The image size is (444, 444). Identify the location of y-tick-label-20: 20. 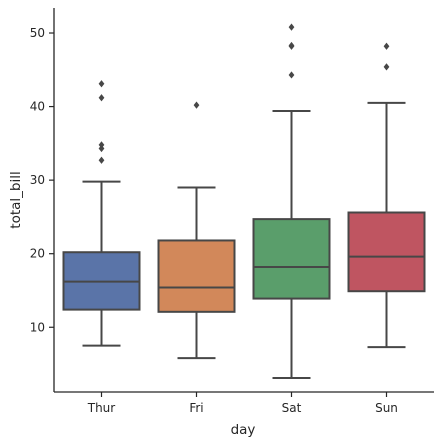
(37, 254).